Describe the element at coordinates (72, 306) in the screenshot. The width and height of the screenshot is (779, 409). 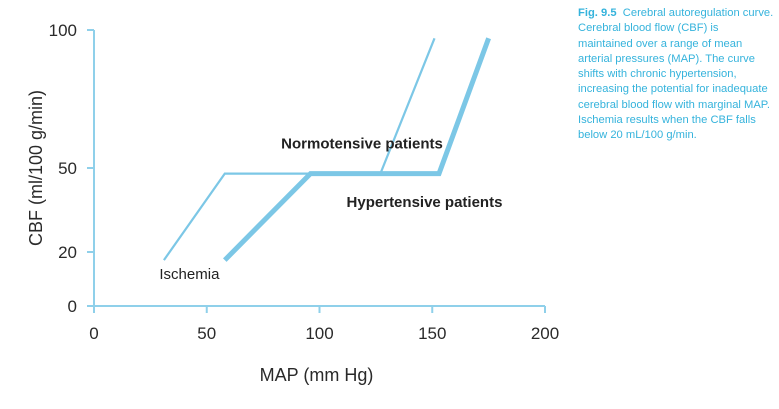
I see `y-tick-label: 0` at that location.